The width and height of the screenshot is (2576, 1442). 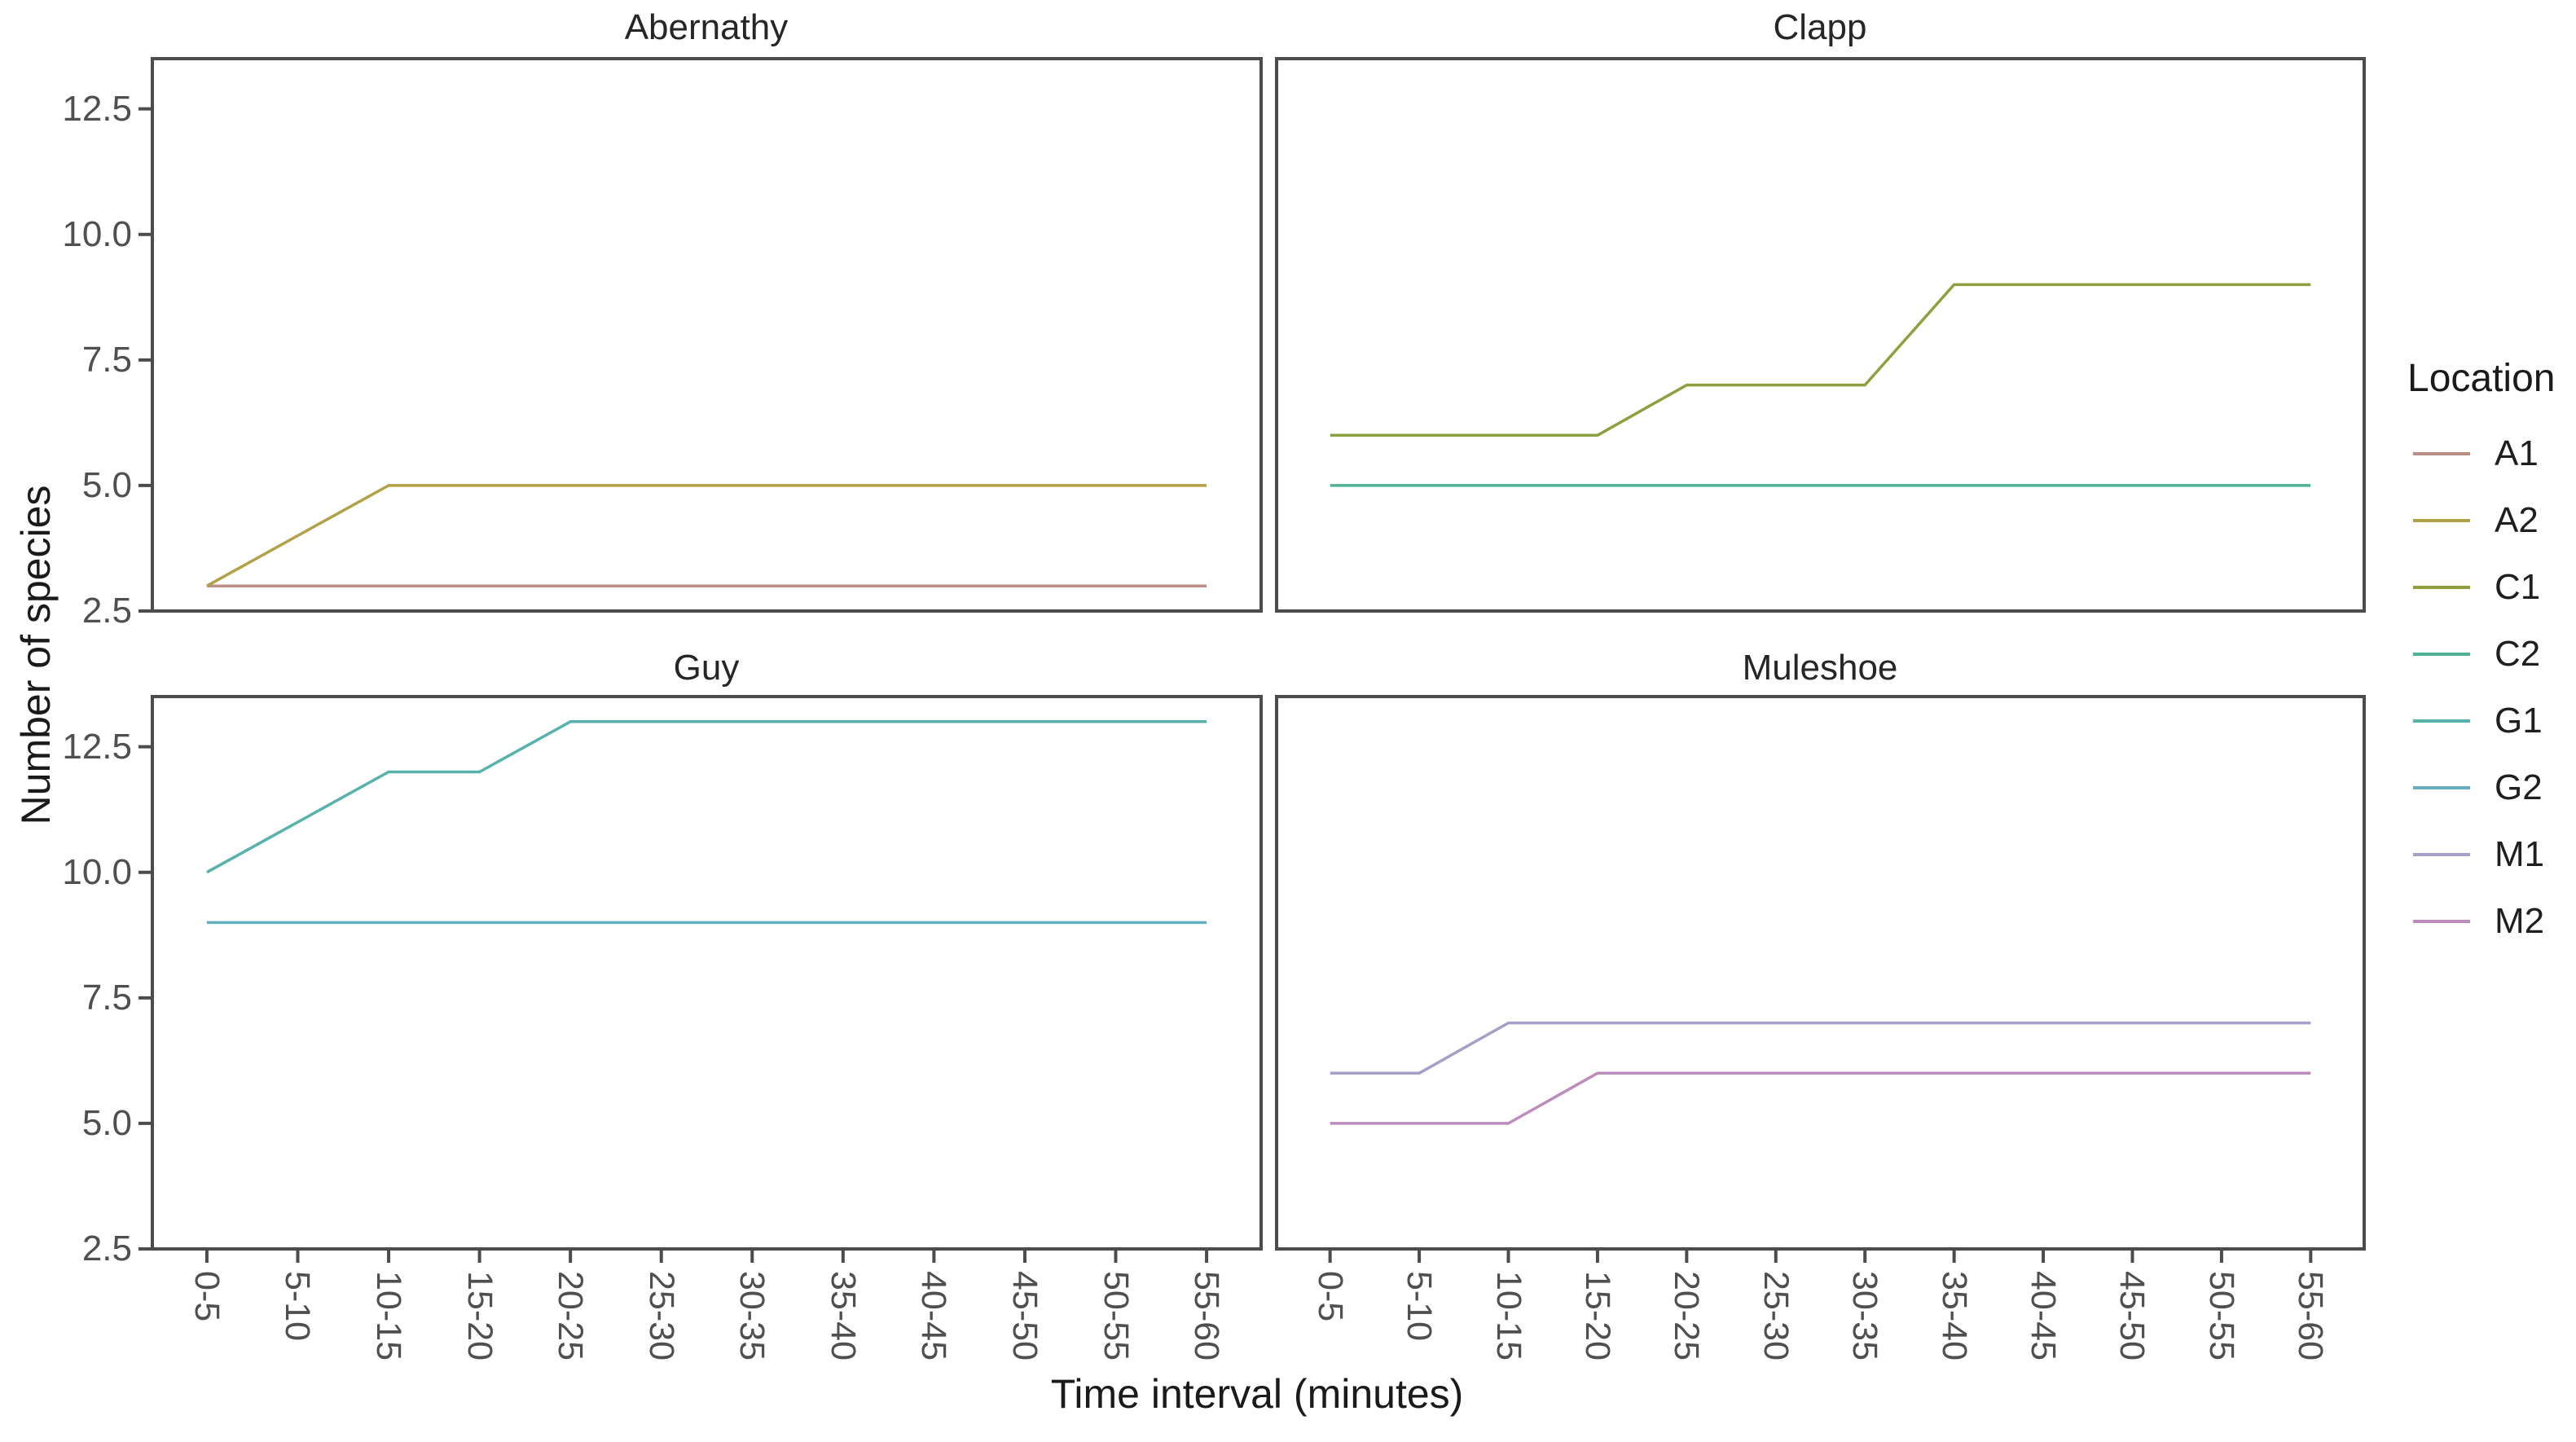 What do you see at coordinates (1820, 1048) in the screenshot?
I see `series-line-m1` at bounding box center [1820, 1048].